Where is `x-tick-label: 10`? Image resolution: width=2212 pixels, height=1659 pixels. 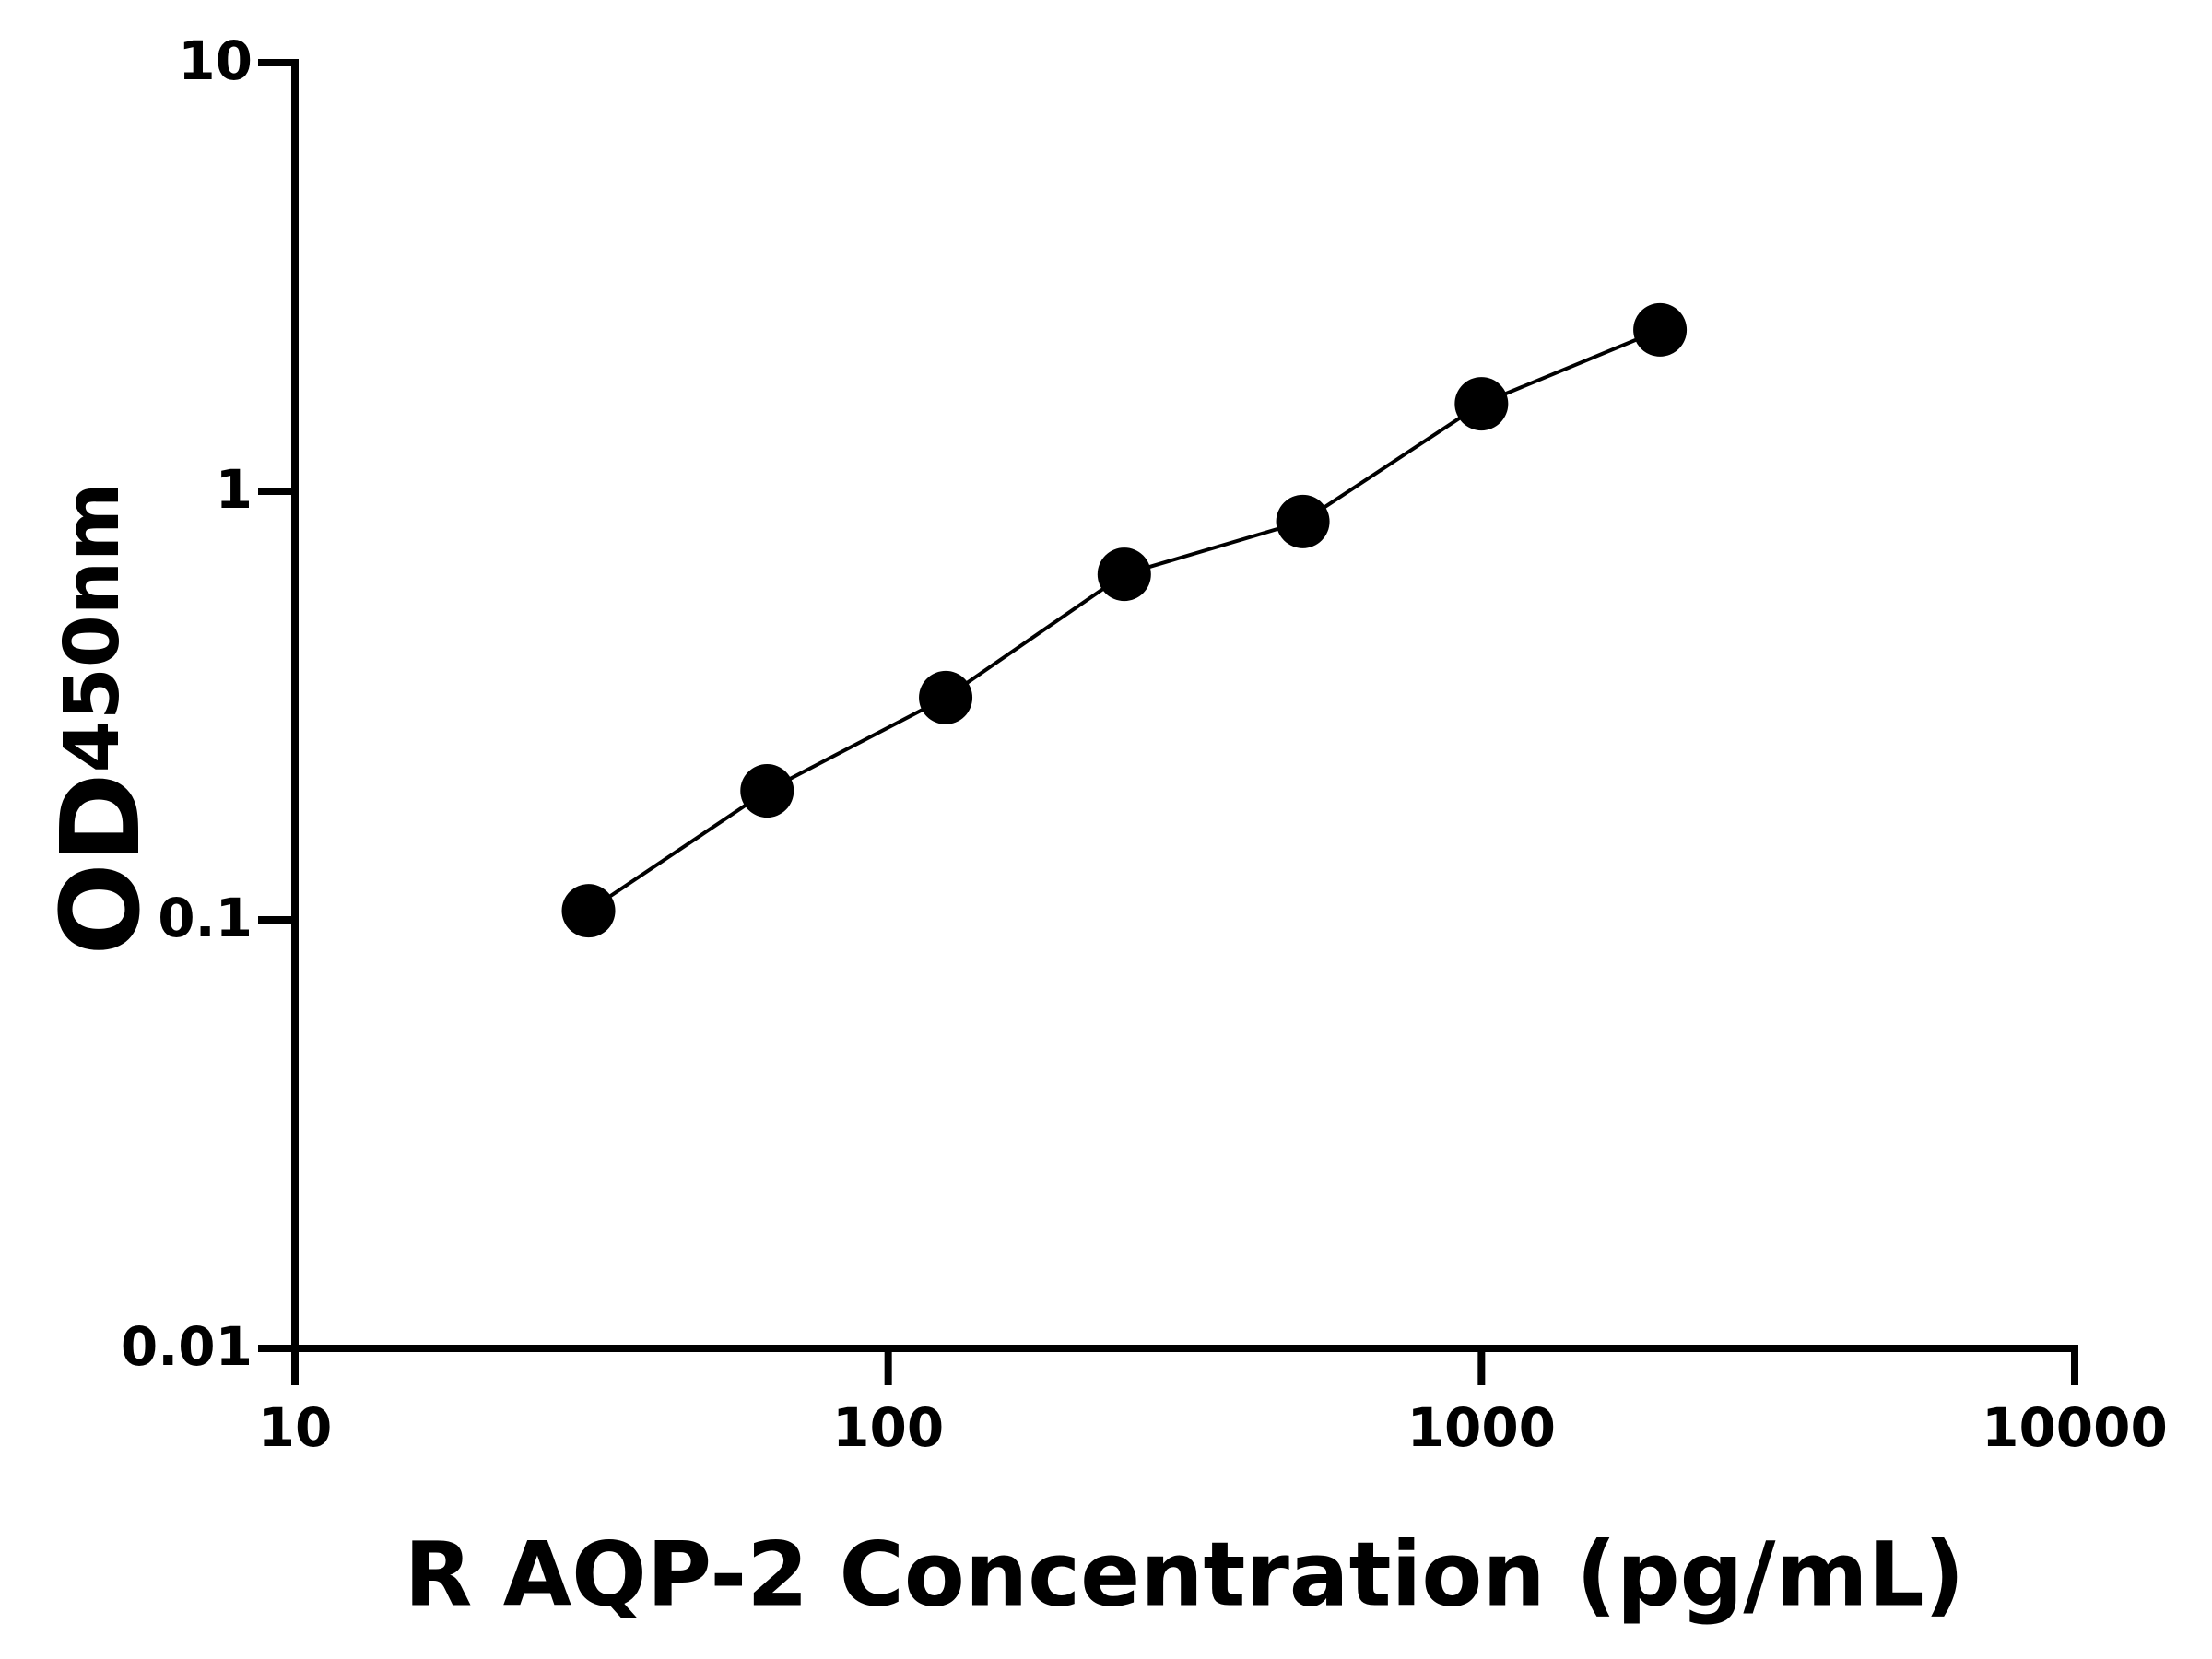 x-tick-label: 10 is located at coordinates (295, 1427).